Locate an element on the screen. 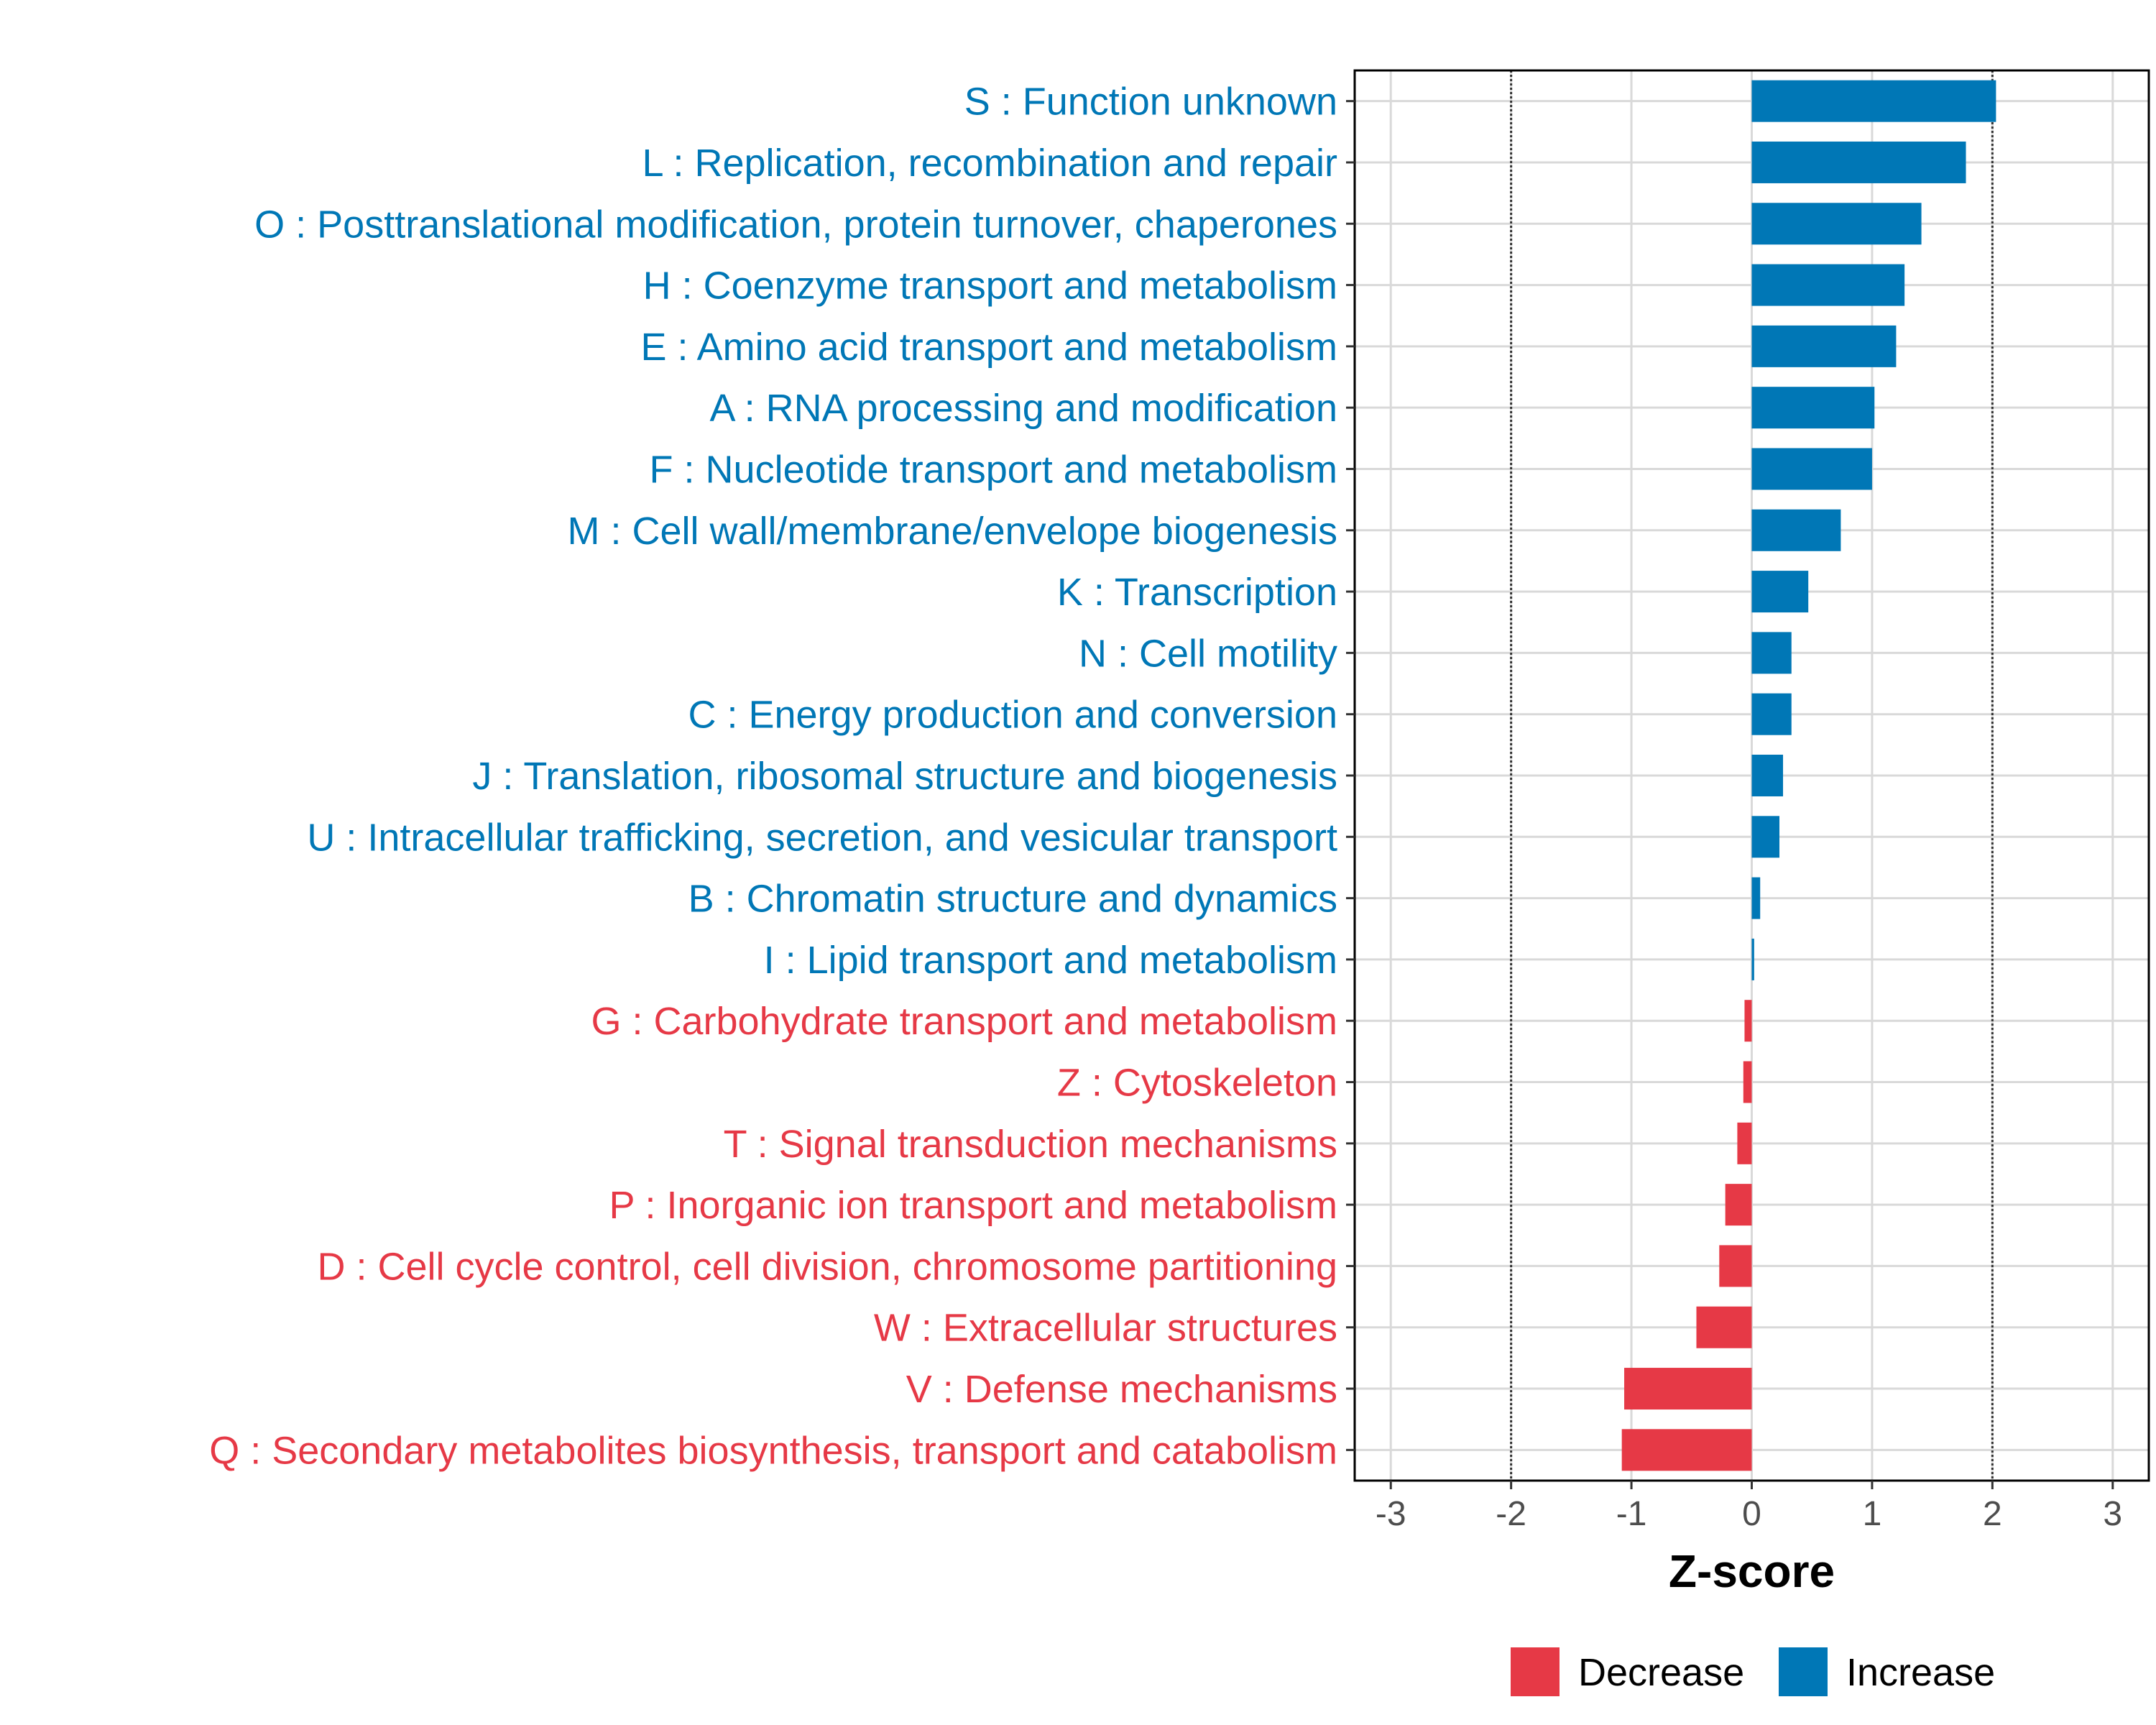  category-label: S : Function unknown is located at coordinates (1150, 102).